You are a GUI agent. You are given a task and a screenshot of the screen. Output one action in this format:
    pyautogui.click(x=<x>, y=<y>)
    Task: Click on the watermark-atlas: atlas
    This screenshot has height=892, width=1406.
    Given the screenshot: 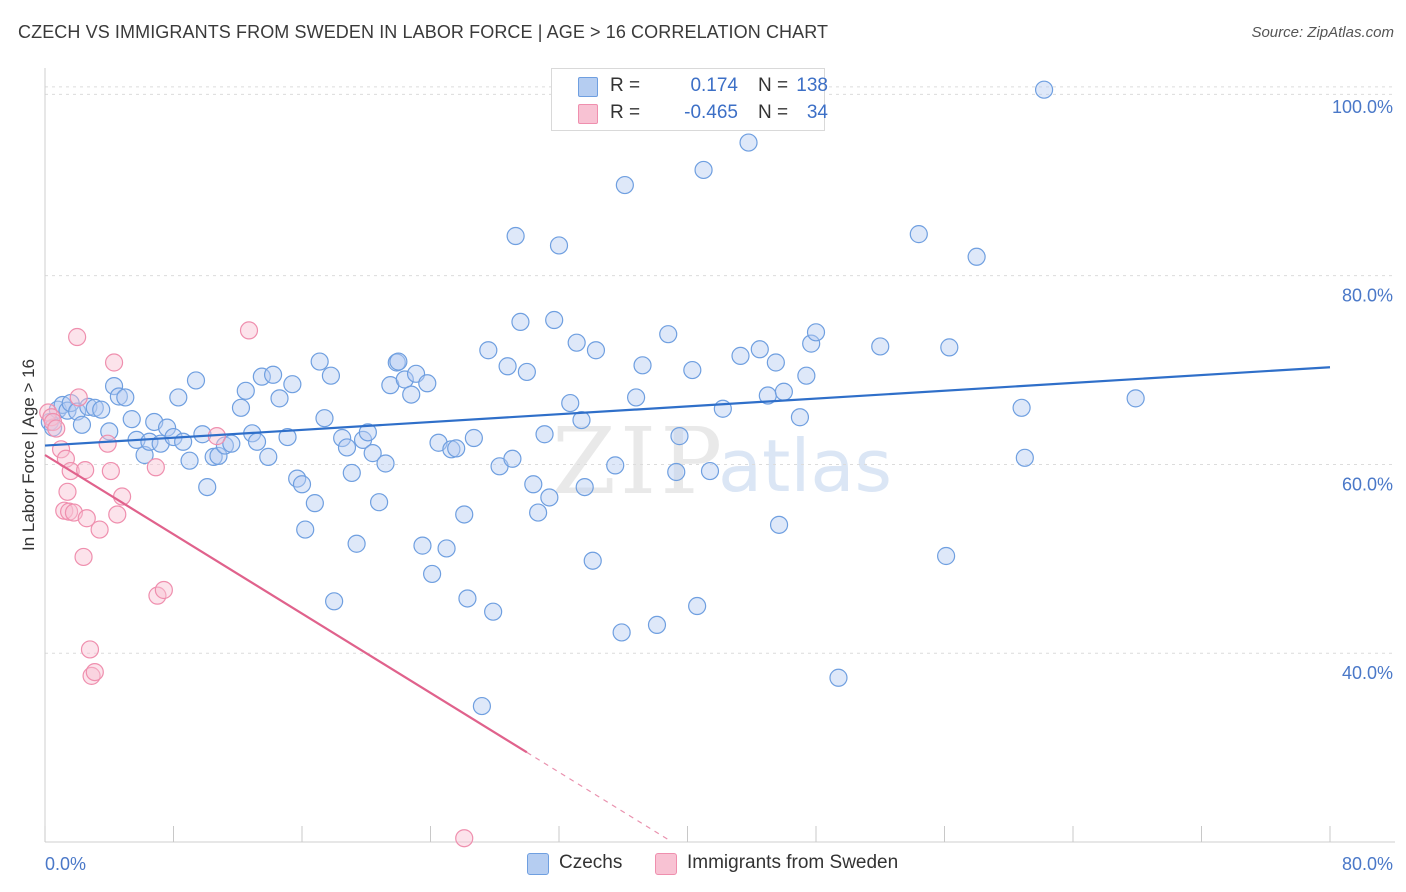 What is the action you would take?
    pyautogui.click(x=805, y=466)
    